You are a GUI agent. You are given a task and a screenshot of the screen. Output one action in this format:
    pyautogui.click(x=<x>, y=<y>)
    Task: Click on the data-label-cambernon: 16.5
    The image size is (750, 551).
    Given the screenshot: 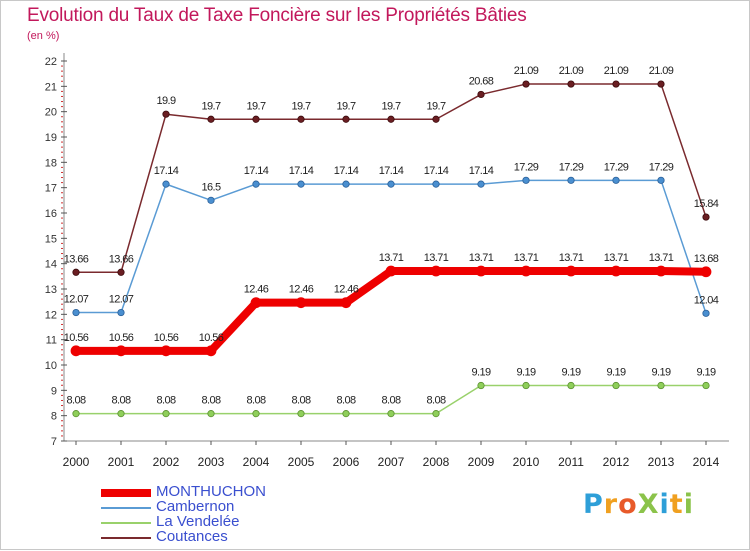 What is the action you would take?
    pyautogui.click(x=210, y=187)
    